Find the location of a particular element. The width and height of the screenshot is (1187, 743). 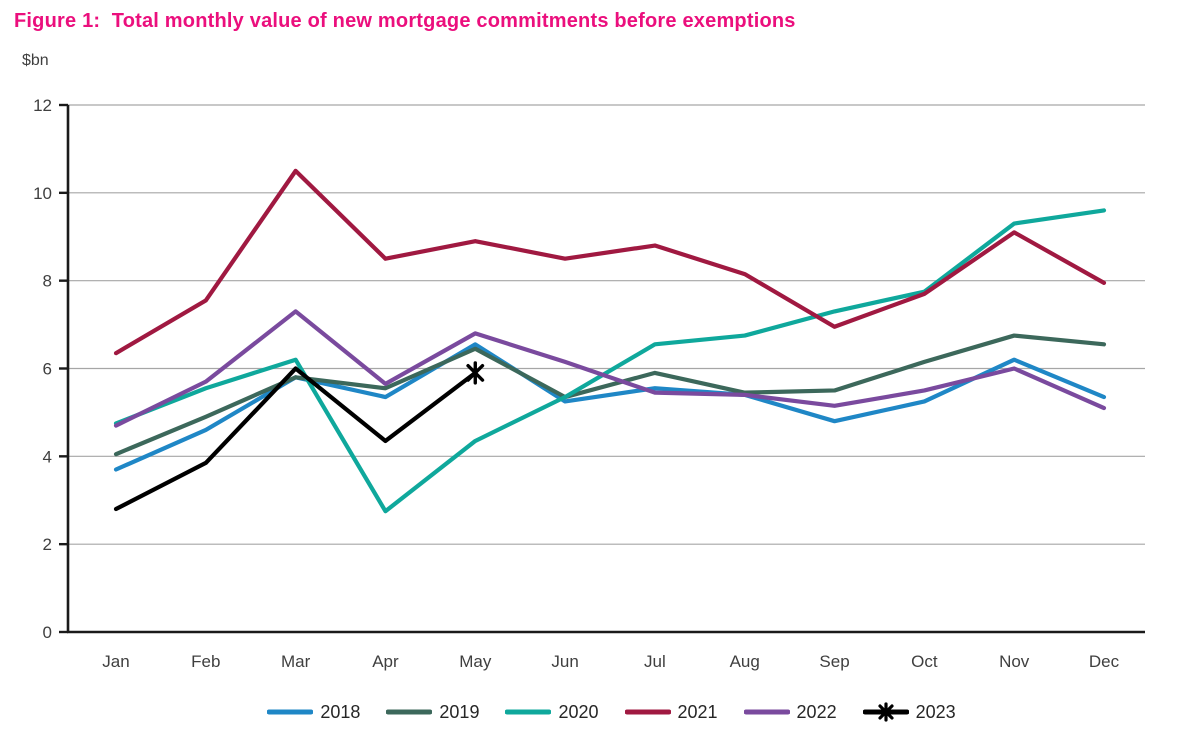

legend-label-2019: 2019 is located at coordinates (459, 711).